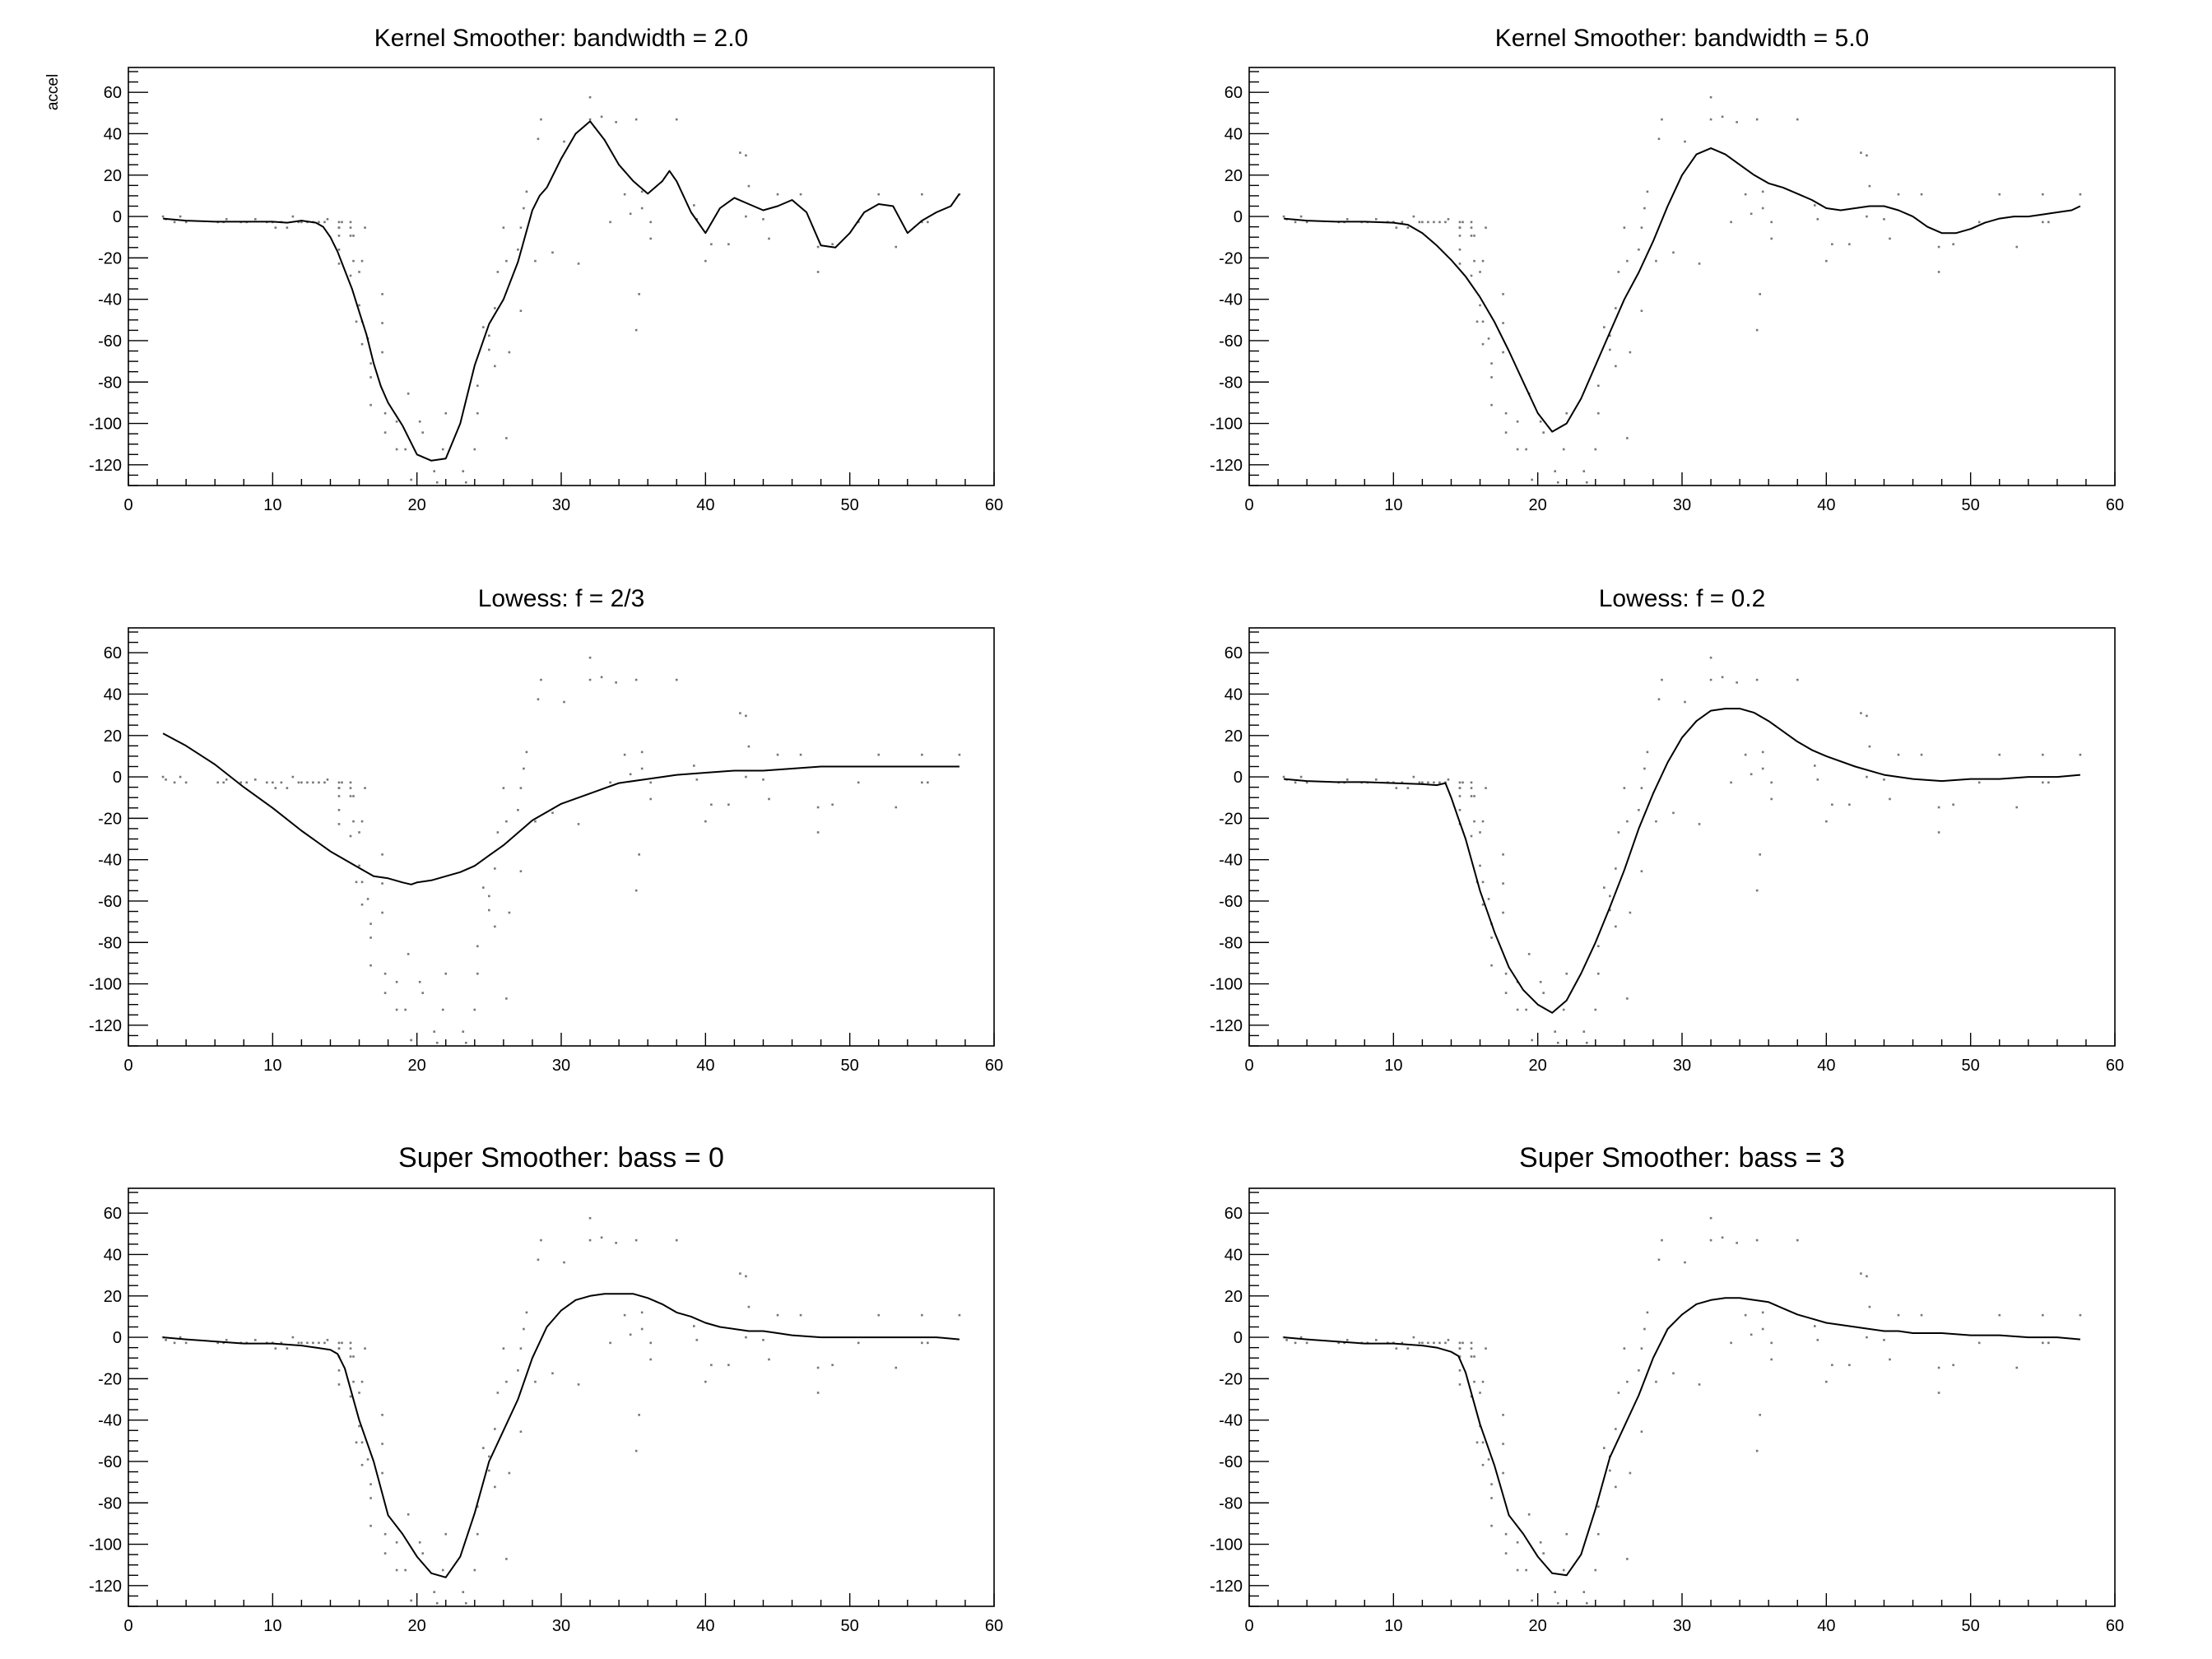 The width and height of the screenshot is (2212, 1659). Describe the element at coordinates (1231, 1503) in the screenshot. I see `y-tick-label: -80` at that location.